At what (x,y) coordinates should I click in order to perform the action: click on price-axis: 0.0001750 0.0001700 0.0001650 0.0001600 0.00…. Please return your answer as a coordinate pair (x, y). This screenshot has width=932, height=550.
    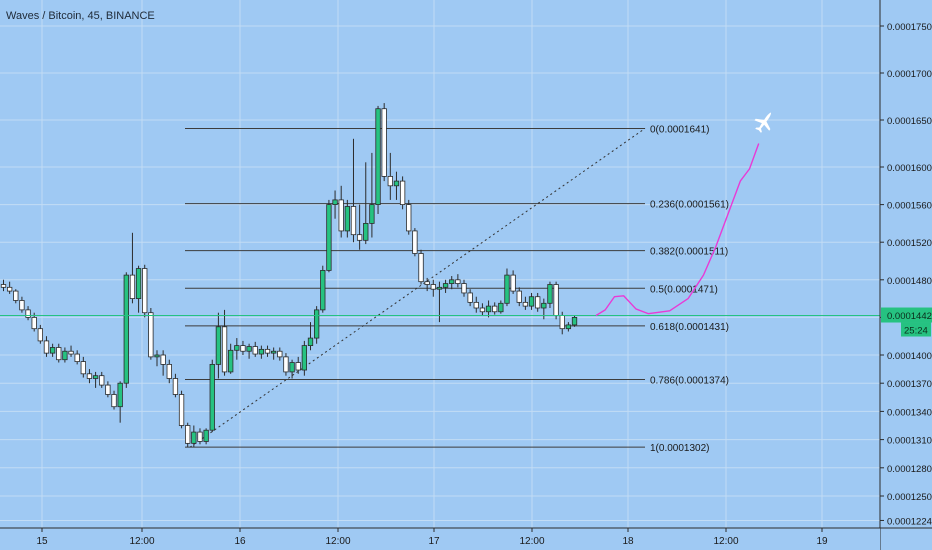
    Looking at the image, I should click on (905, 275).